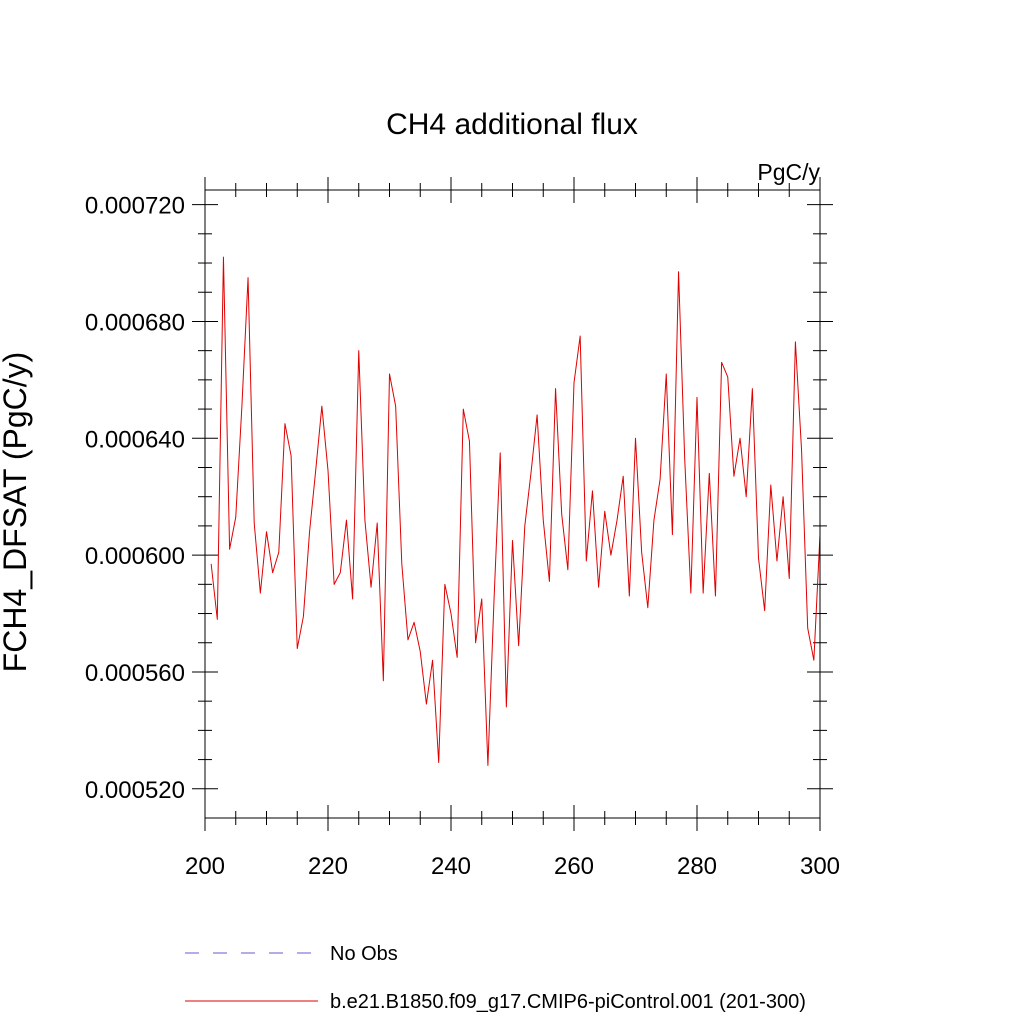 The height and width of the screenshot is (1024, 1024). I want to click on x-tick-label: 280, so click(697, 866).